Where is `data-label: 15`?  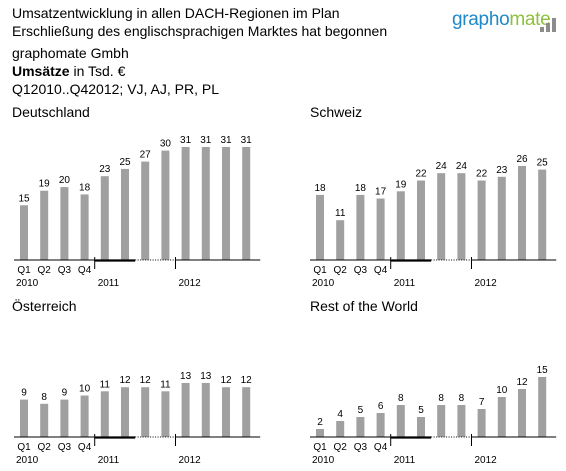
data-label: 15 is located at coordinates (24, 198).